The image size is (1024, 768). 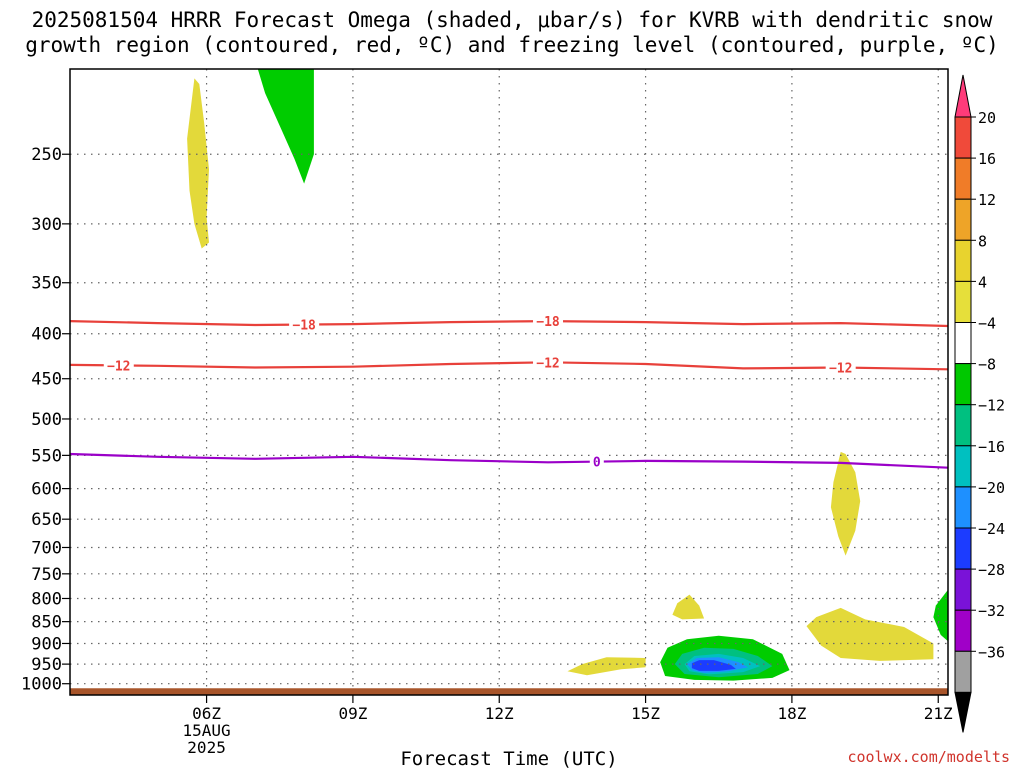 I want to click on y-tick-label-350: 350, so click(x=46, y=284).